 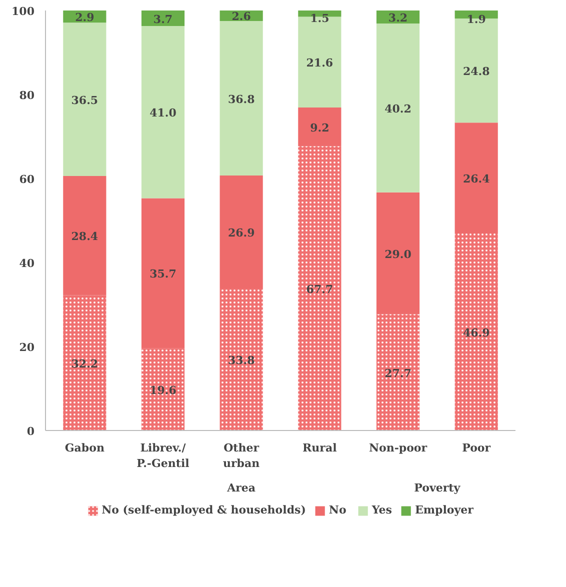 I want to click on y-tick-label: 0, so click(x=30, y=431).